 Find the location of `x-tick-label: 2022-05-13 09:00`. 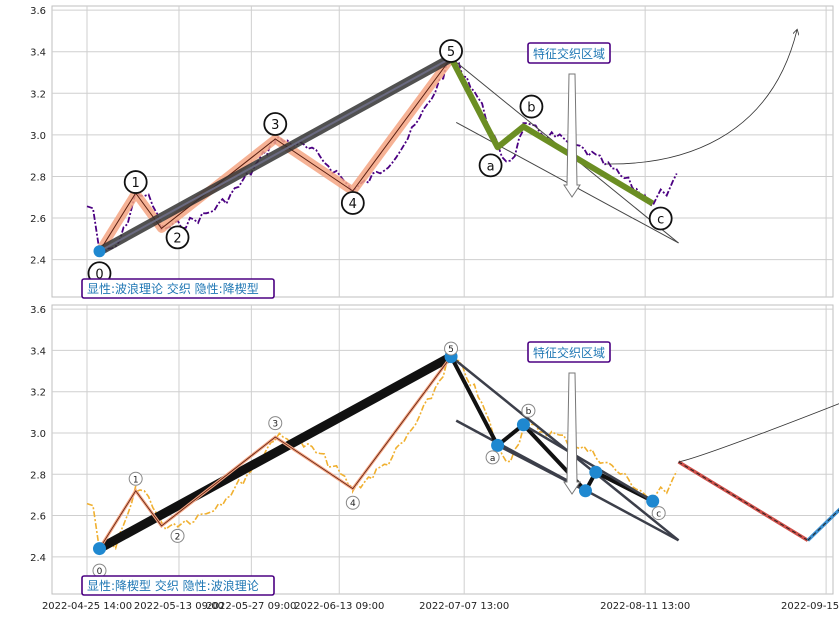

x-tick-label: 2022-05-13 09:00 is located at coordinates (179, 606).